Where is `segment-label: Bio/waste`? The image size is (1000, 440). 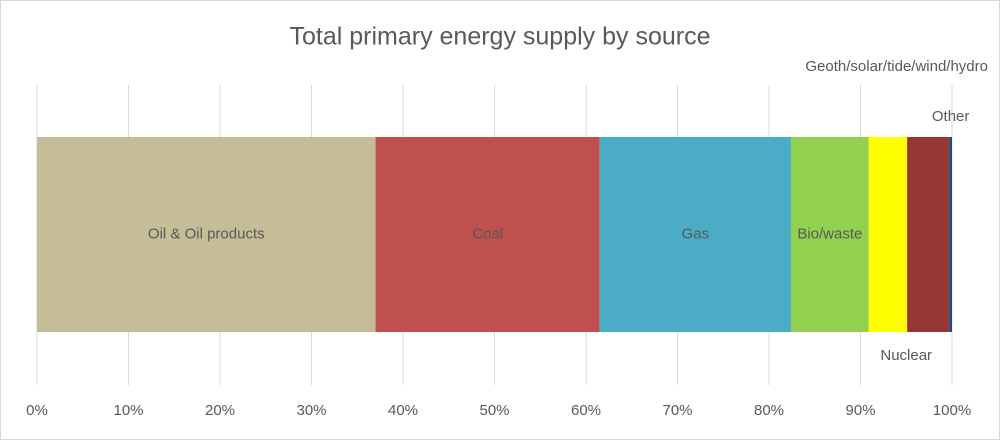
segment-label: Bio/waste is located at coordinates (829, 233).